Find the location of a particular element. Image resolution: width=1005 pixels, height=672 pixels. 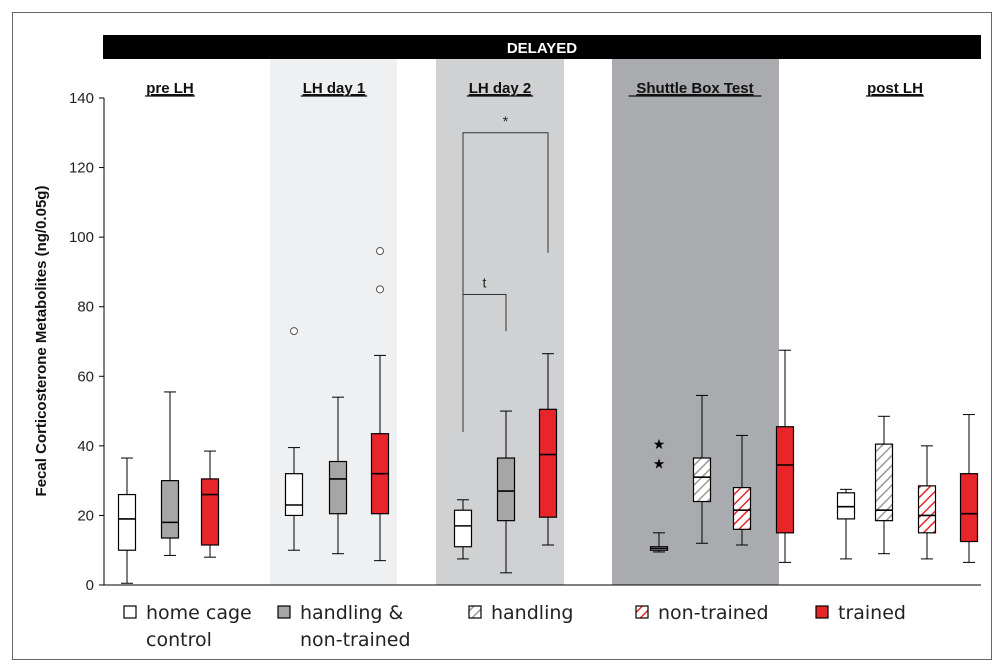

y-tick-label: 40 is located at coordinates (85, 446).